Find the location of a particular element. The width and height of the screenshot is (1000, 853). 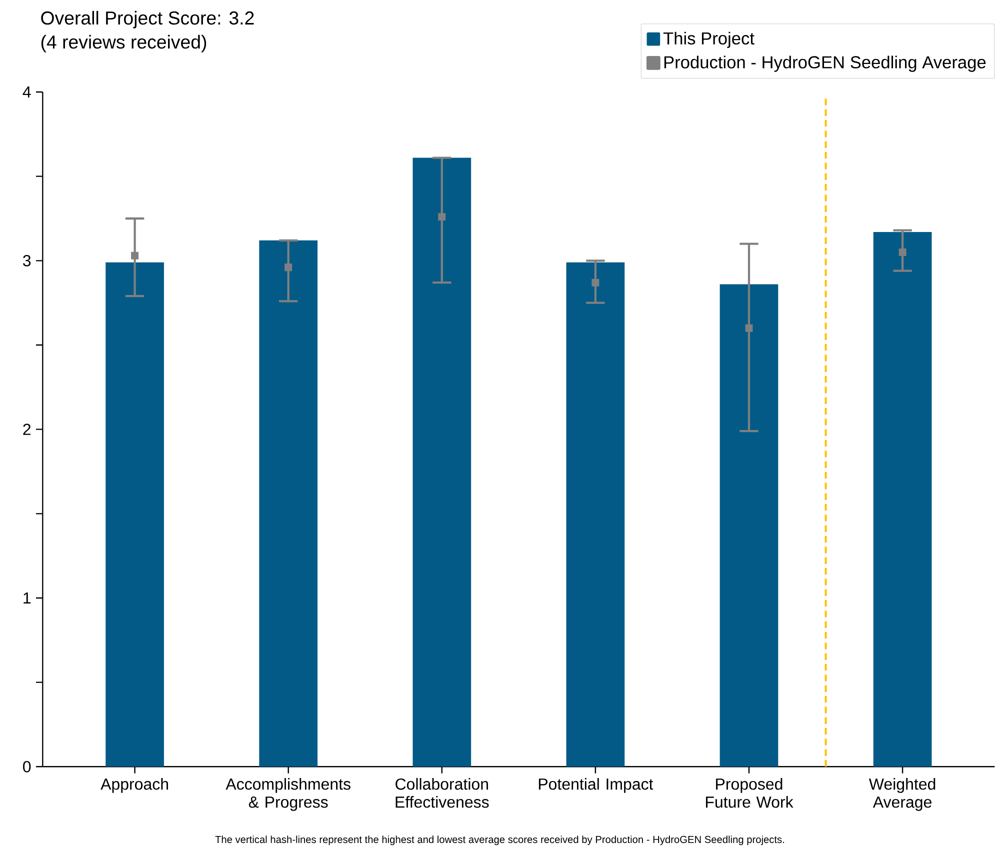

x-tick-label: Accomplishments & Progress is located at coordinates (288, 794).